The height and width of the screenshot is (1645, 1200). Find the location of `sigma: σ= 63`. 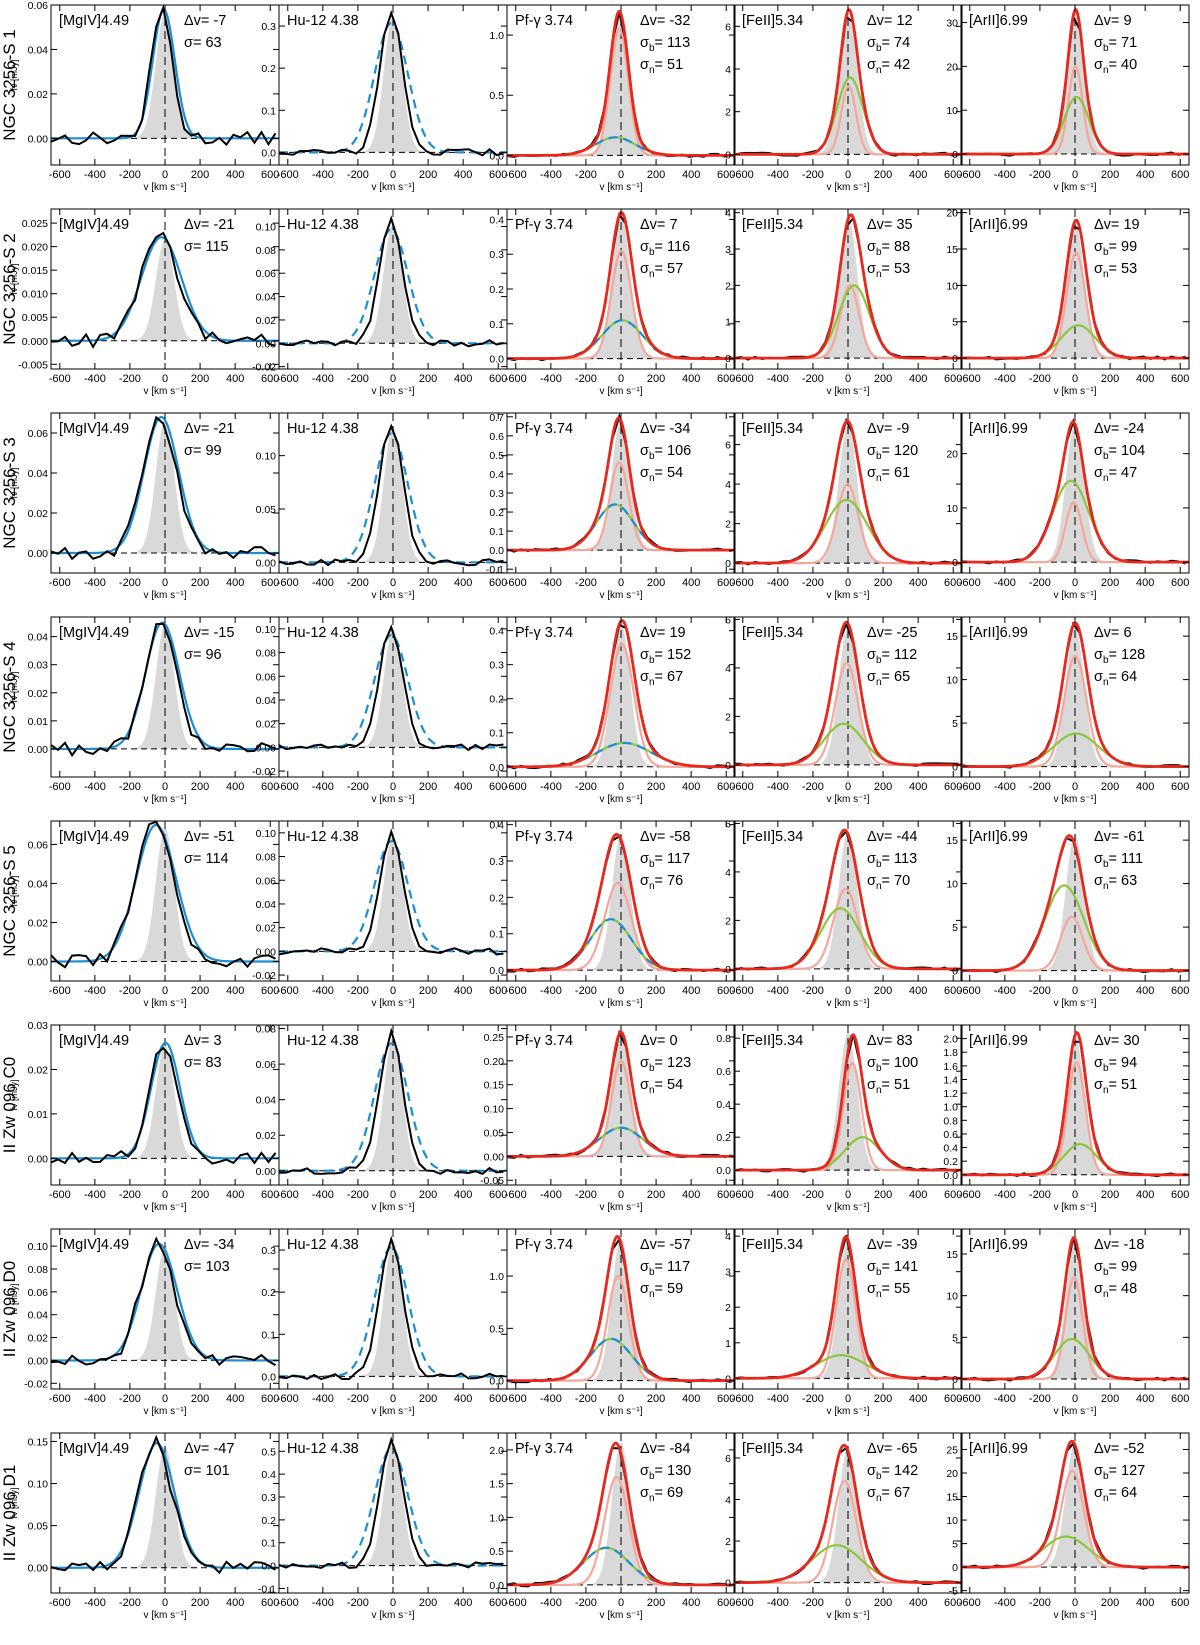

sigma: σ= 63 is located at coordinates (203, 43).